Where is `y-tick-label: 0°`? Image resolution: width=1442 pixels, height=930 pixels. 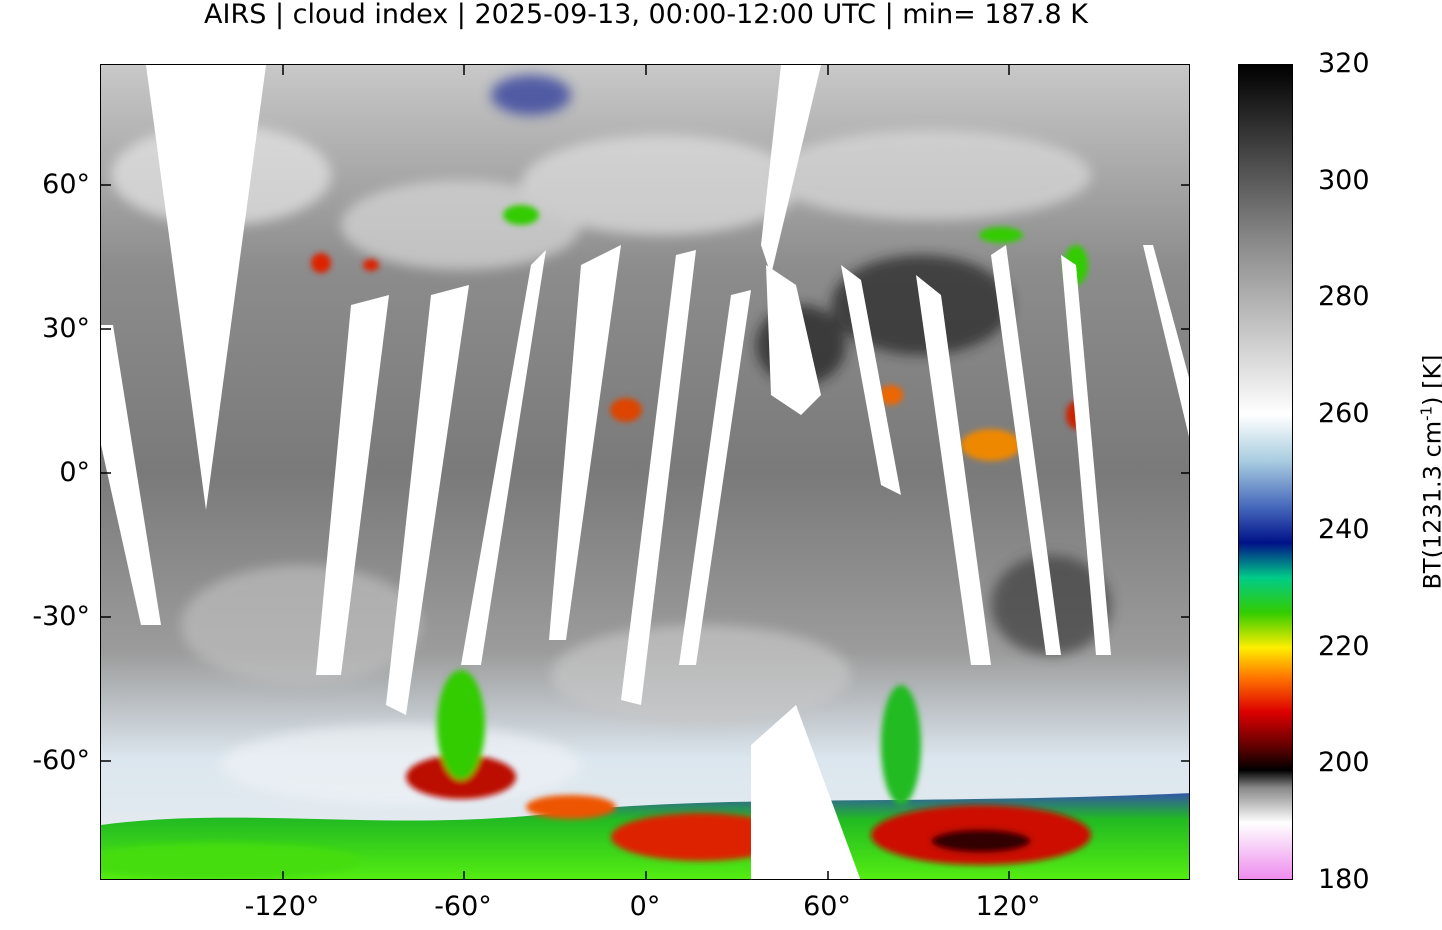 y-tick-label: 0° is located at coordinates (74, 472).